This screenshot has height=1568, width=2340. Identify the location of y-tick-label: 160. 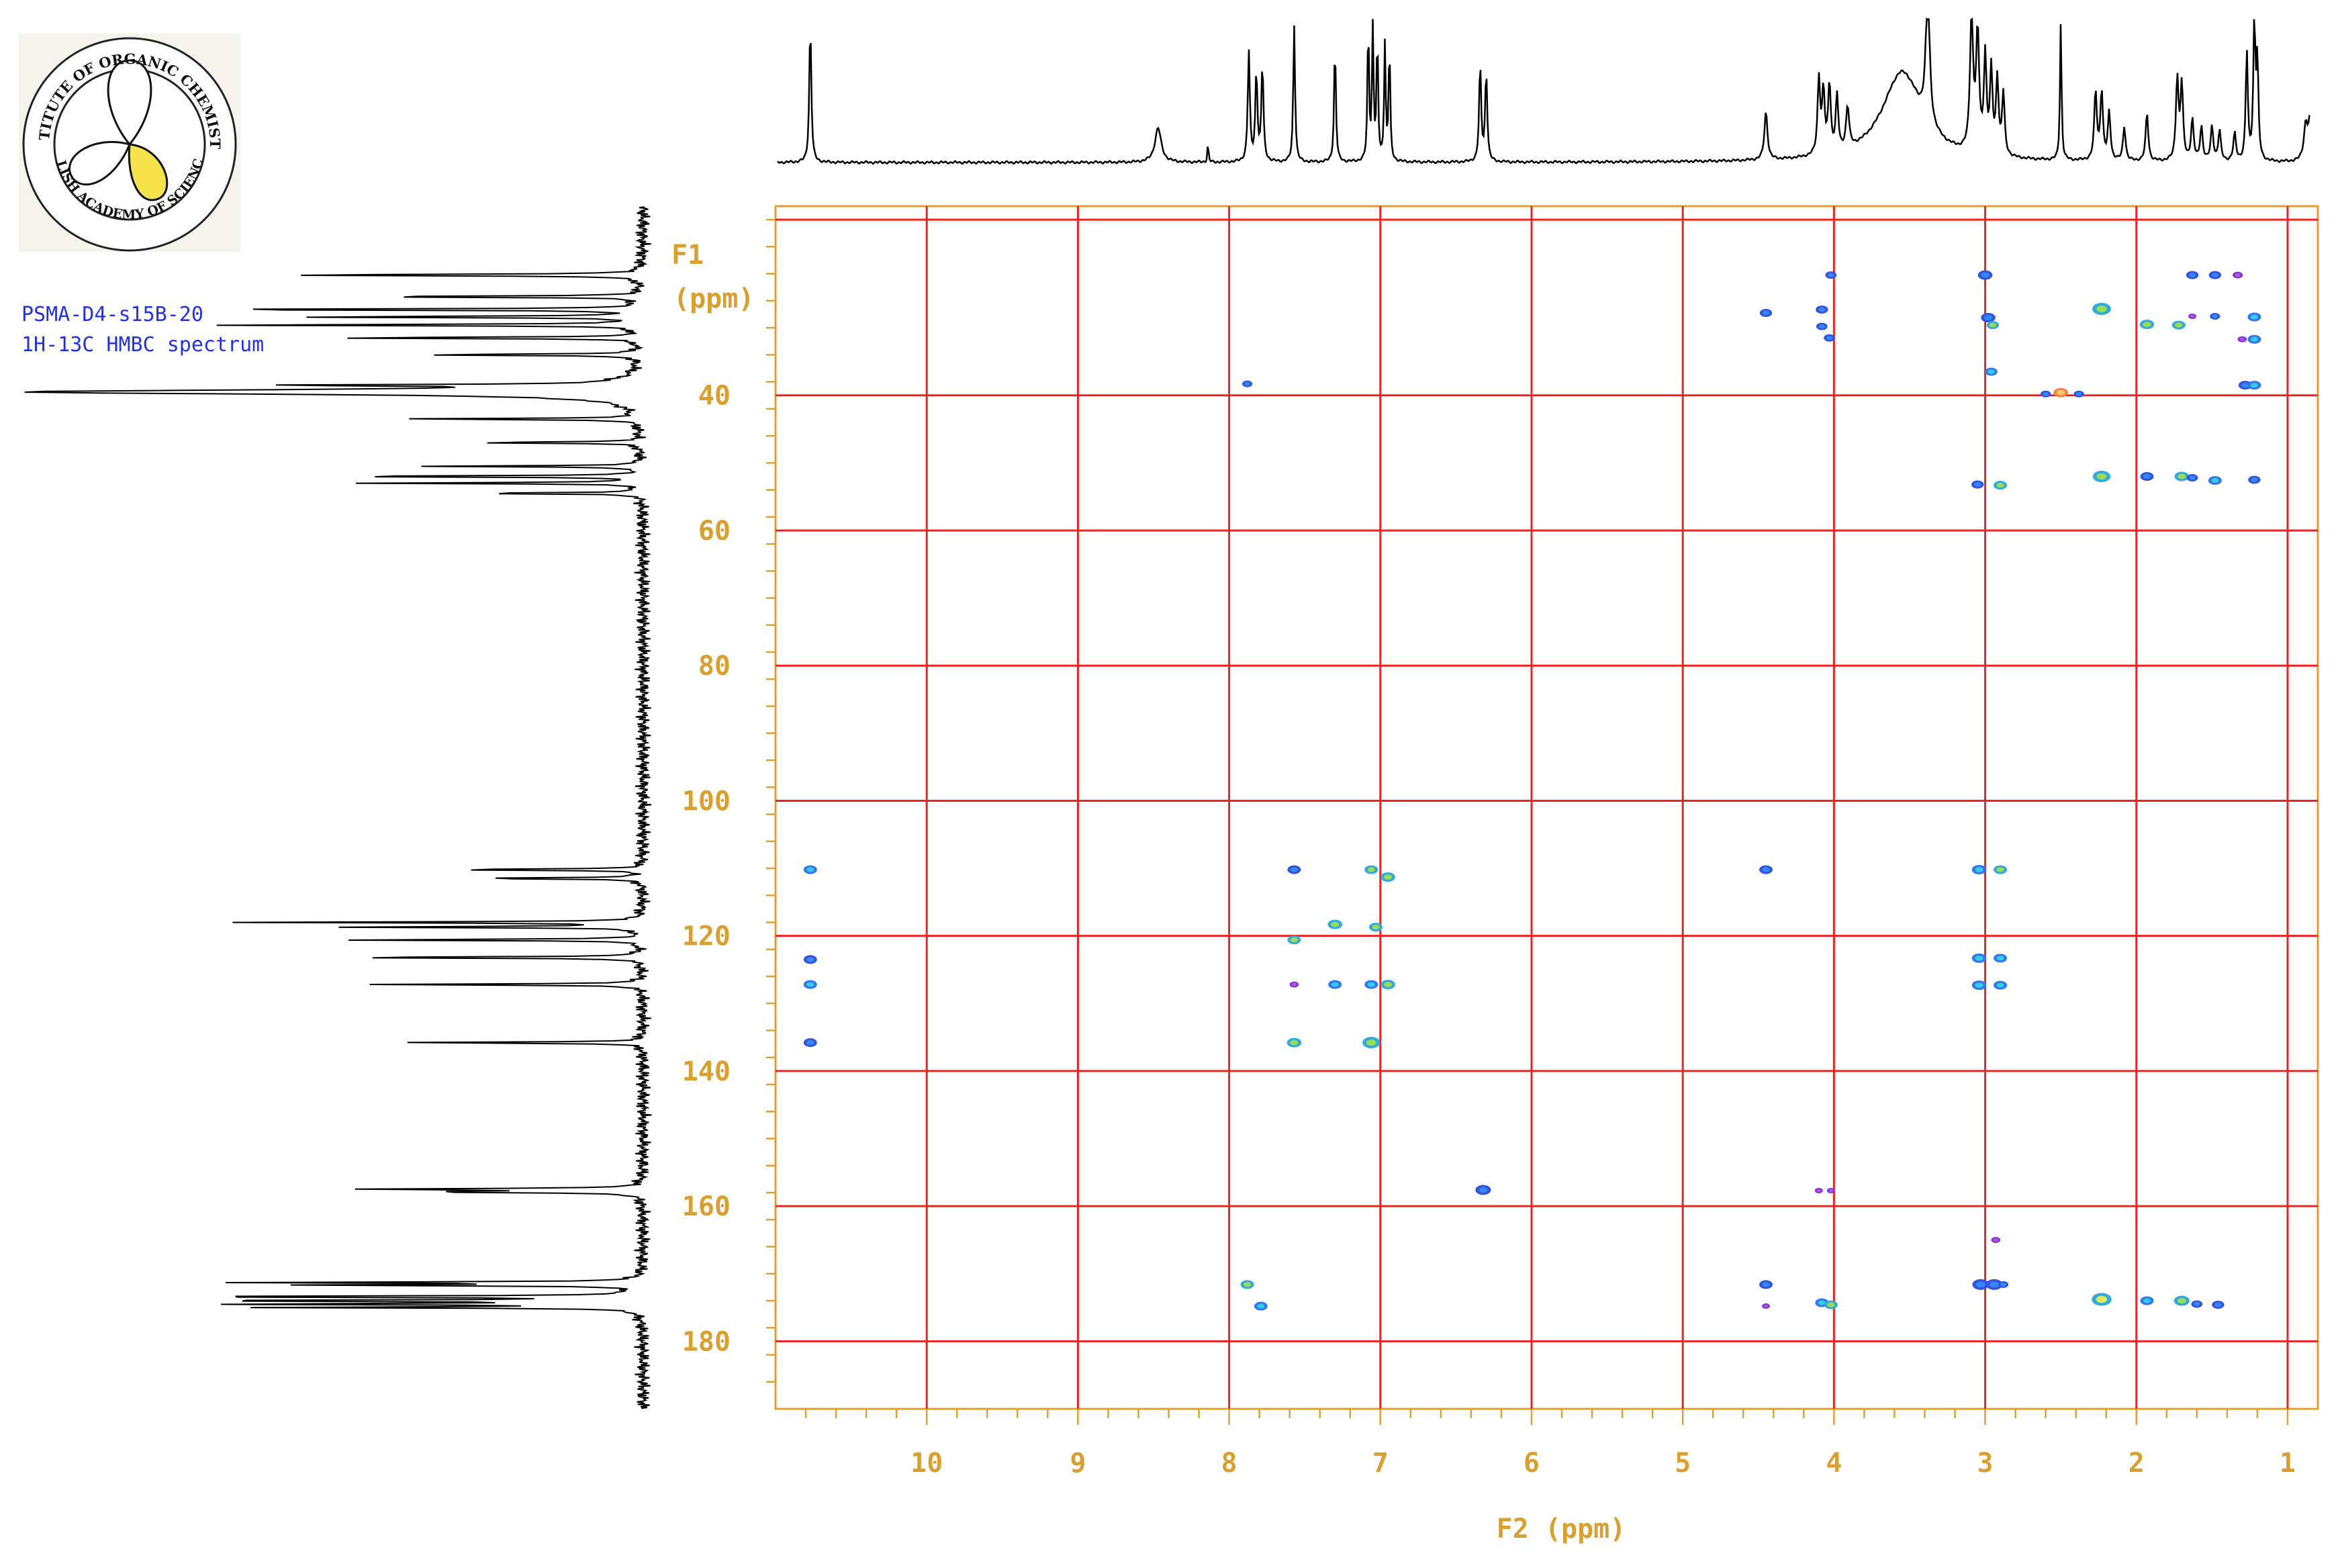
(707, 1206).